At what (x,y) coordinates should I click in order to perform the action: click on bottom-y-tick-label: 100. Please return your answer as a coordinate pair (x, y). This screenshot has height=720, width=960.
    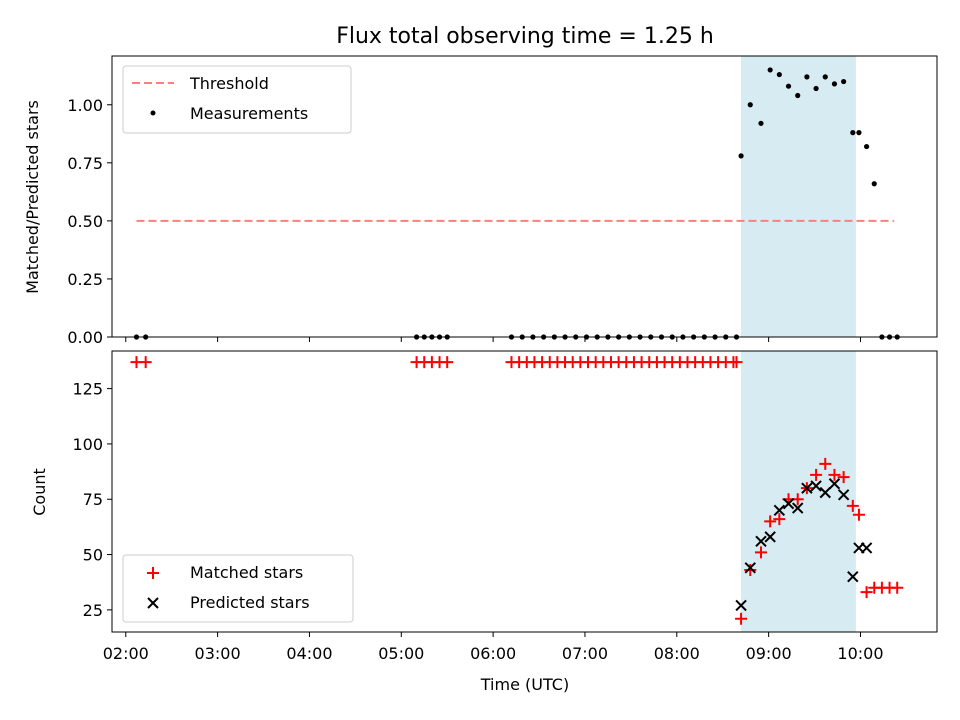
    Looking at the image, I should click on (87, 444).